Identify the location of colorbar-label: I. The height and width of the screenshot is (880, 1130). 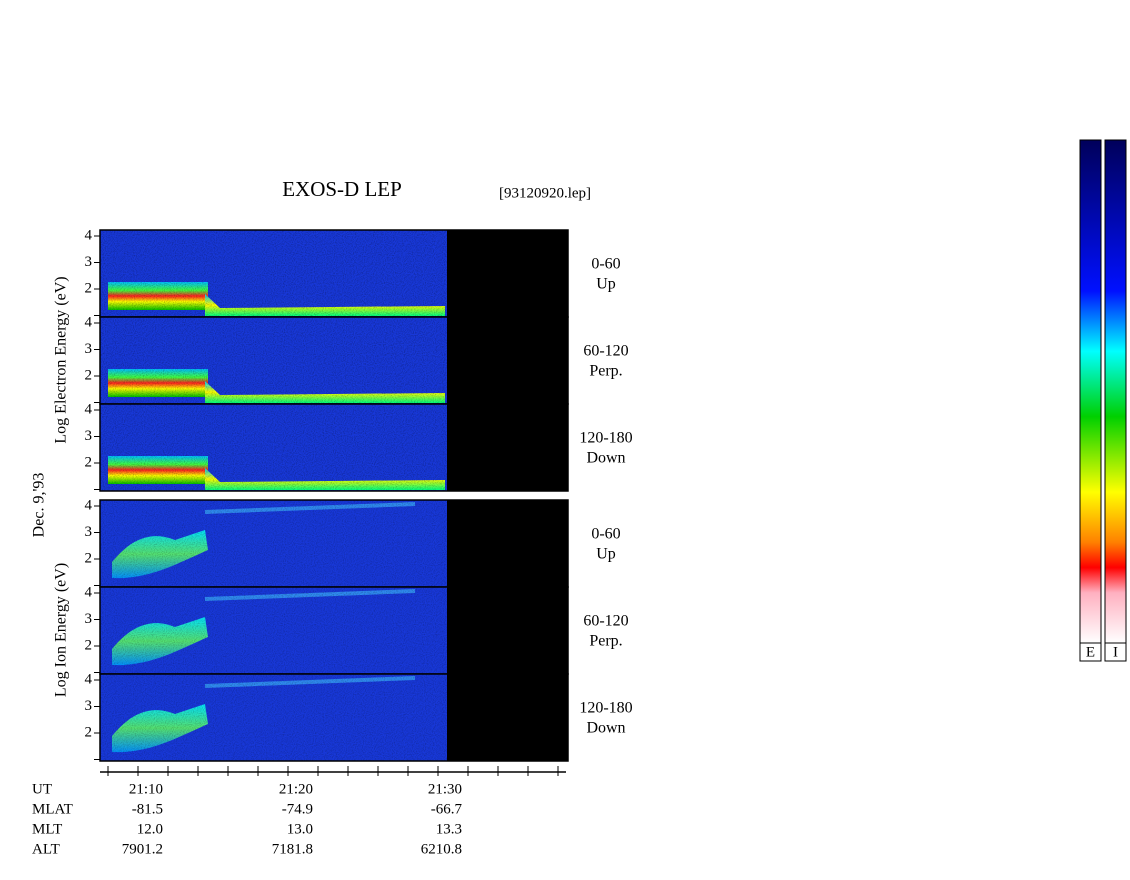
(1115, 652).